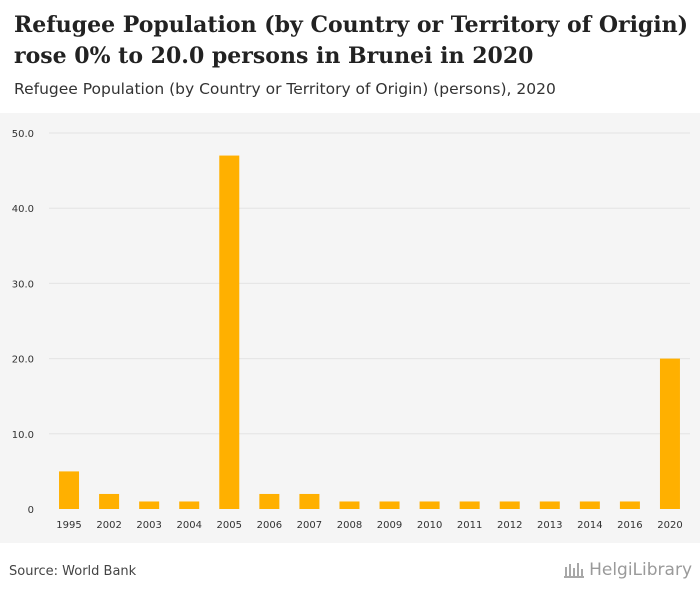 Image resolution: width=700 pixels, height=596 pixels. Describe the element at coordinates (509, 505) in the screenshot. I see `bar-2012` at that location.